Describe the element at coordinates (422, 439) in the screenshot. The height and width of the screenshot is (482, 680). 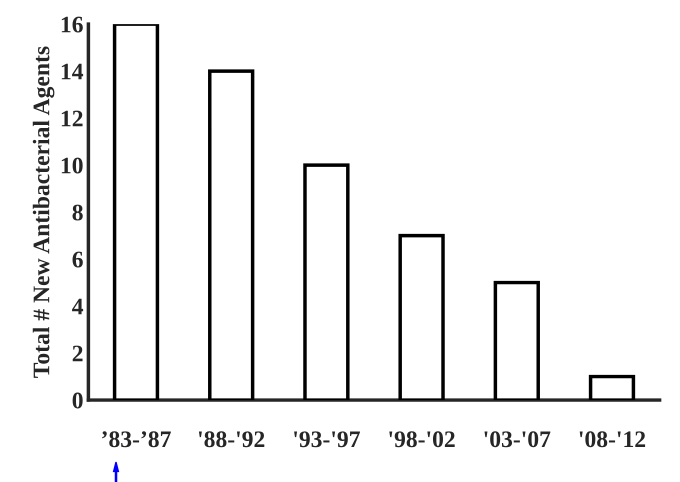
I see `x-tick-label: '98-'02` at that location.